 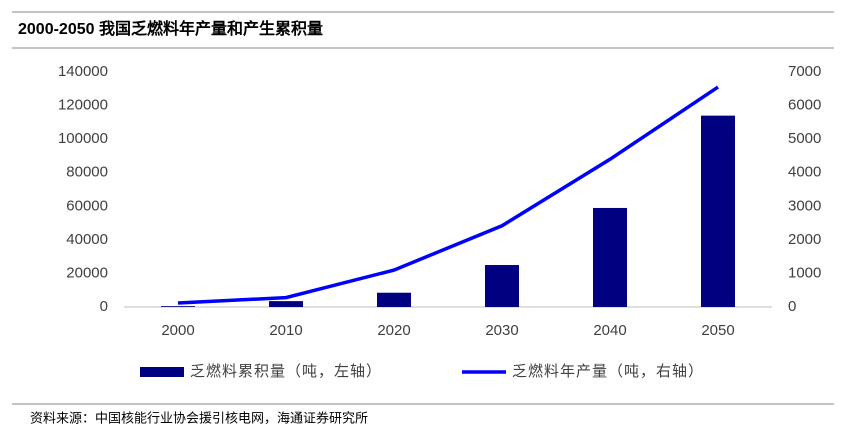 What do you see at coordinates (717, 330) in the screenshot?
I see `x-tick-label: 2050` at bounding box center [717, 330].